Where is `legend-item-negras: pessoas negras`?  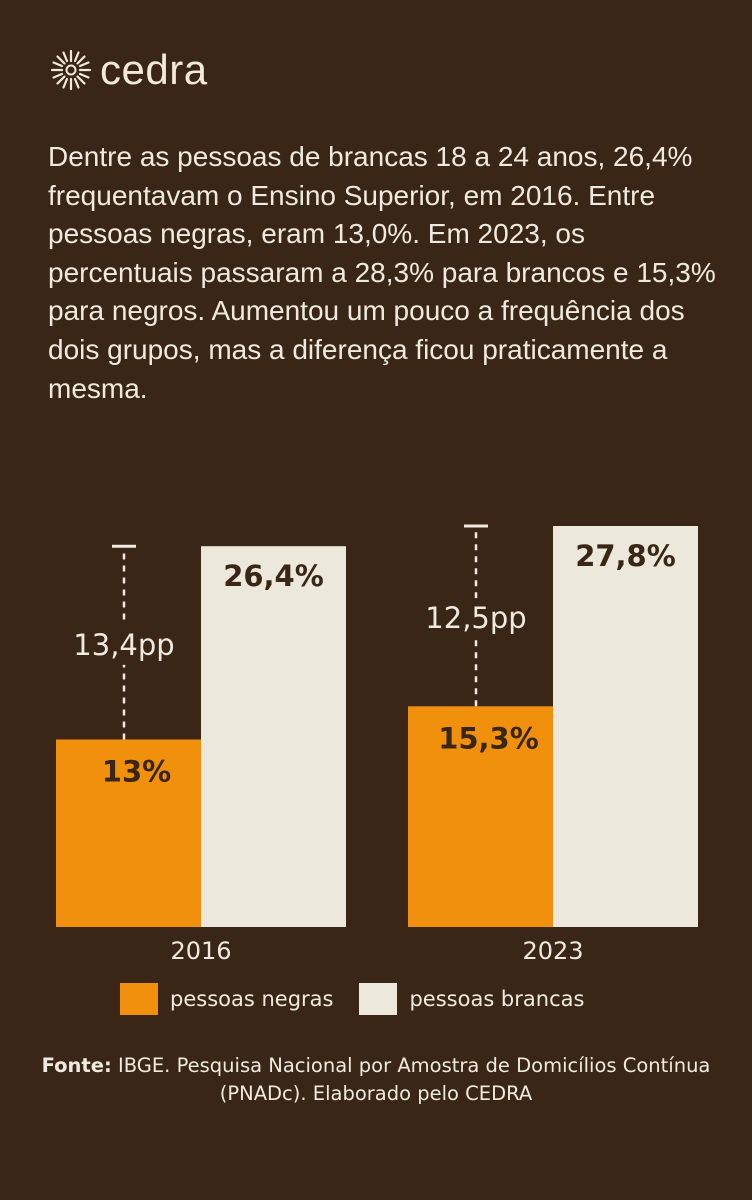 legend-item-negras: pessoas negras is located at coordinates (226, 999).